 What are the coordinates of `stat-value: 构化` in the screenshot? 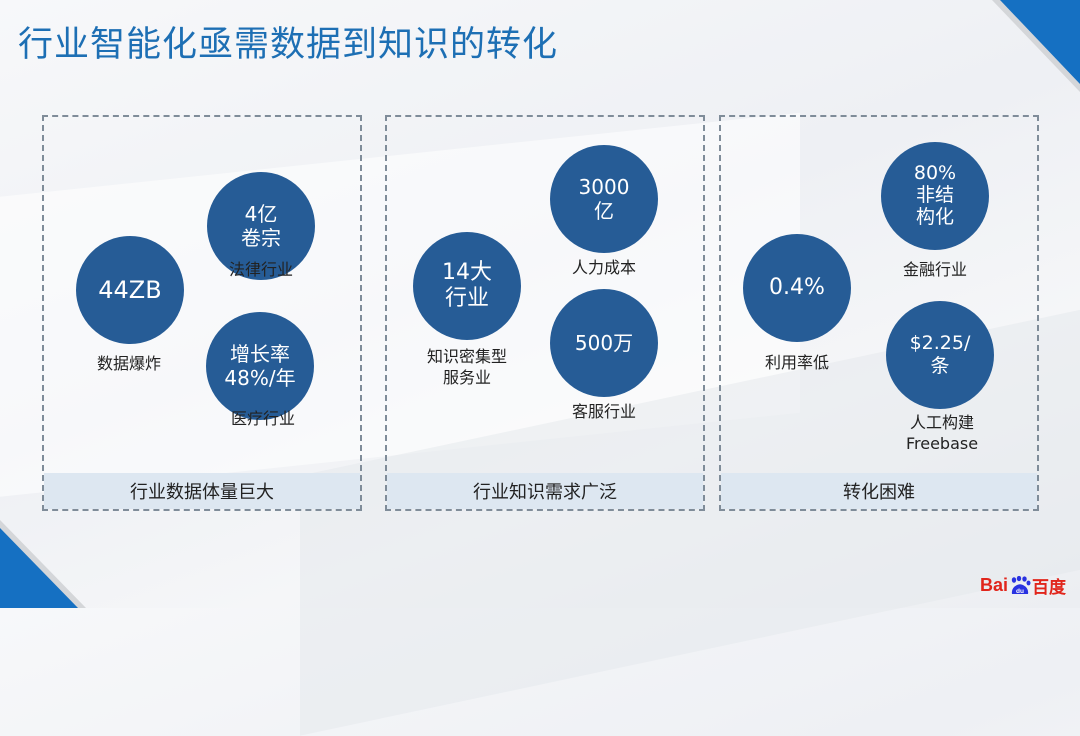 It's located at (934, 216).